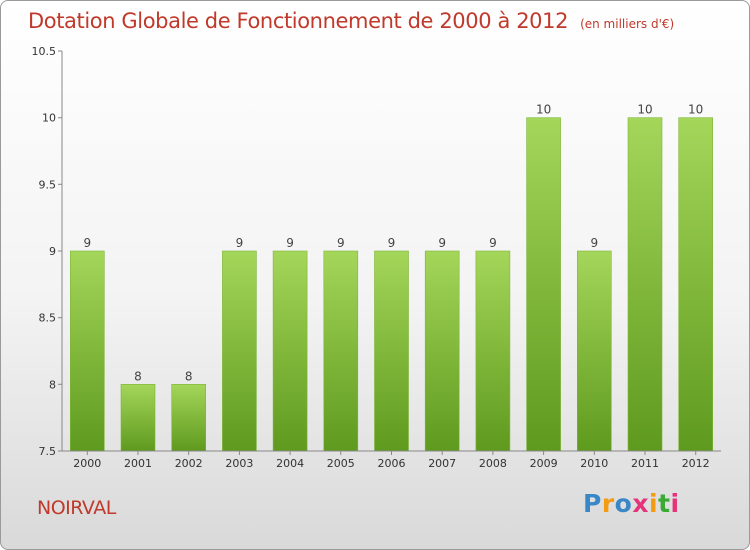  I want to click on y-tick-label-8: 8, so click(52, 384).